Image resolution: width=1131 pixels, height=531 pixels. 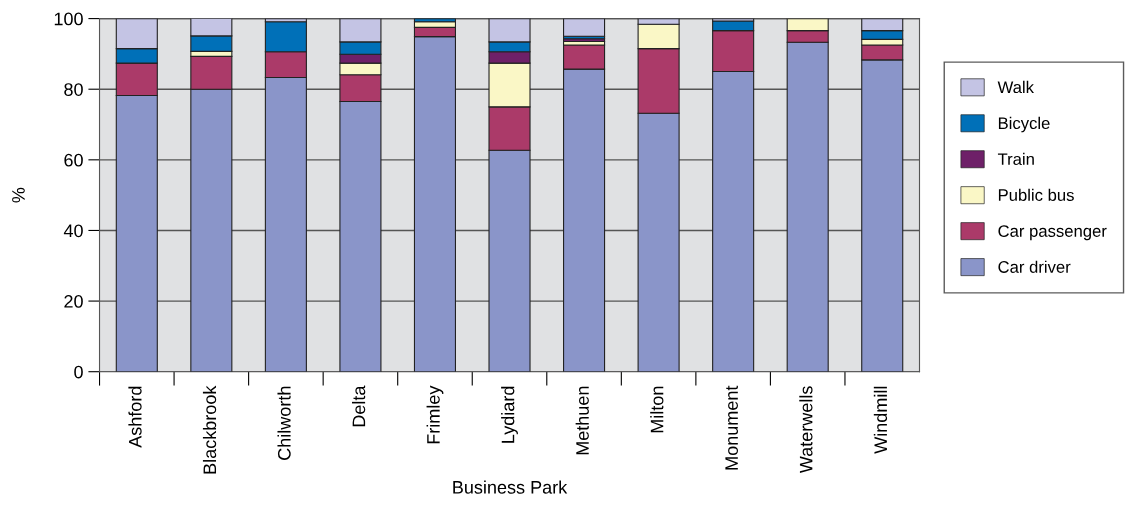 I want to click on y-tick-label: 20, so click(x=73, y=301).